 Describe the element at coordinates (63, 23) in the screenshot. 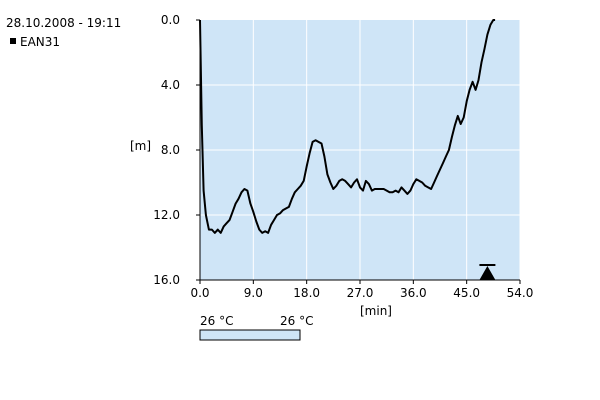

I see `dive-datetime: 28.10.2008 - 19:11` at that location.